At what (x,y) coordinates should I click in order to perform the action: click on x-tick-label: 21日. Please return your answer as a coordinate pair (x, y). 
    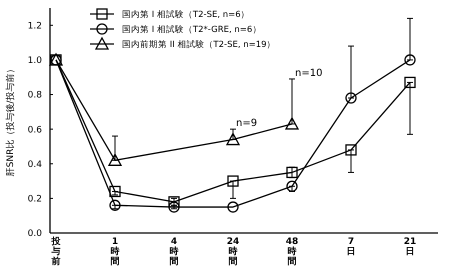
    Looking at the image, I should click on (410, 247).